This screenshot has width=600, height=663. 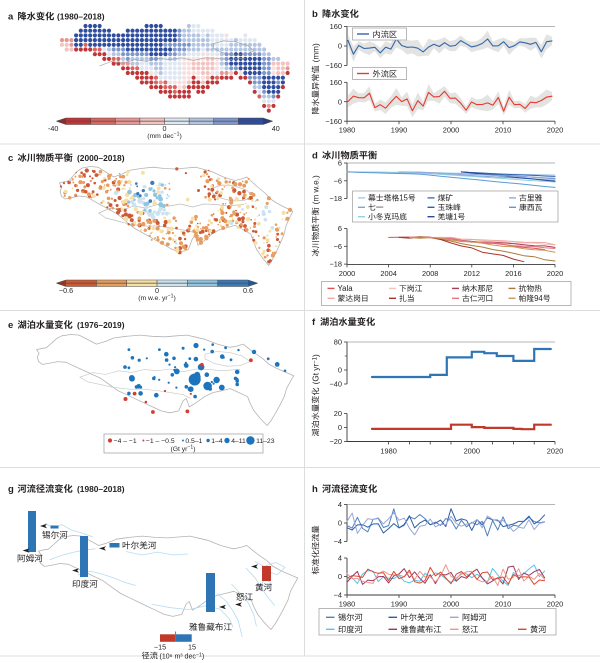 What do you see at coordinates (338, 413) in the screenshot?
I see `svg-text: 20` at bounding box center [338, 413].